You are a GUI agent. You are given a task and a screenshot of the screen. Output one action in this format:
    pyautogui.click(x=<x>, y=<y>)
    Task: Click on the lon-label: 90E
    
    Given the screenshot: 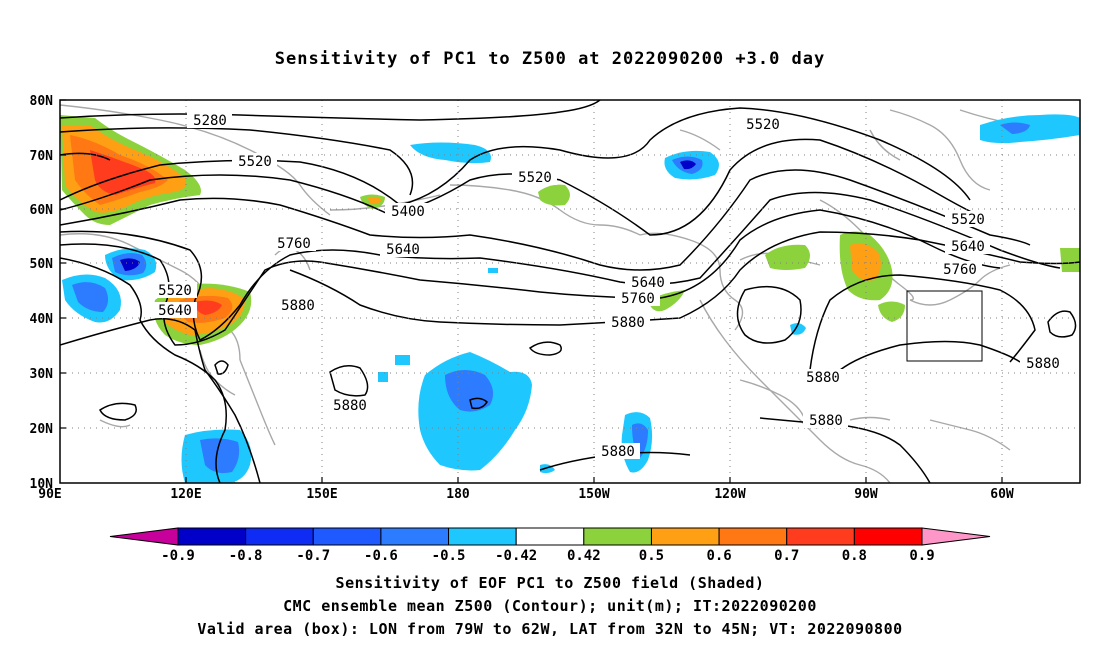 What is the action you would take?
    pyautogui.click(x=49, y=494)
    